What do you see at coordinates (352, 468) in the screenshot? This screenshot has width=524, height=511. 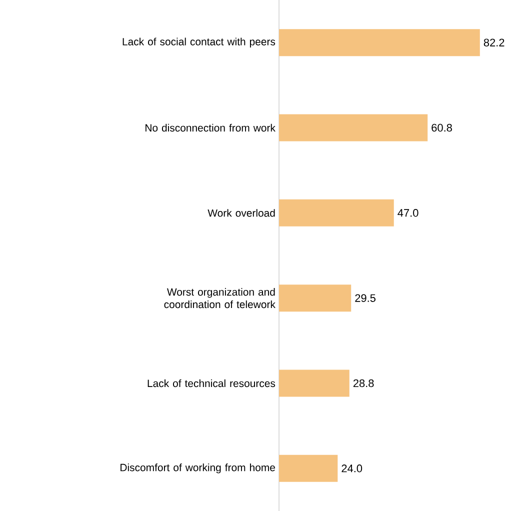 I see `data-label: 24.0` at bounding box center [352, 468].